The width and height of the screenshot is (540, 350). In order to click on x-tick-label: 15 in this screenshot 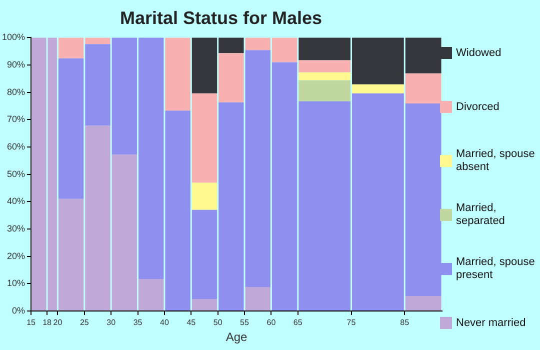, I will do `click(31, 323)`.